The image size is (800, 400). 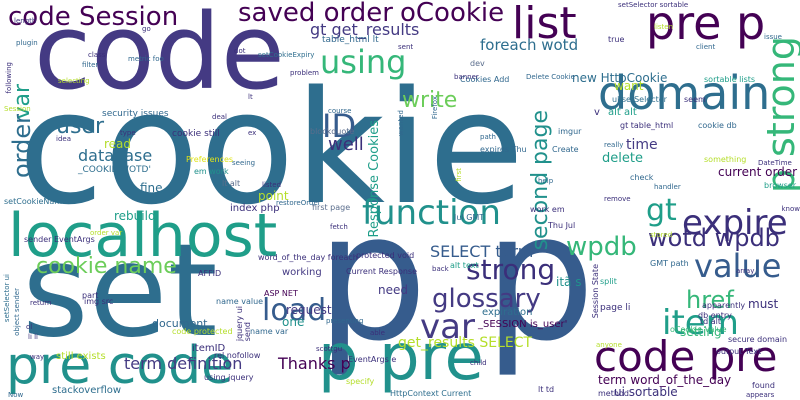 I want to click on cloud-word: return, so click(x=41, y=303).